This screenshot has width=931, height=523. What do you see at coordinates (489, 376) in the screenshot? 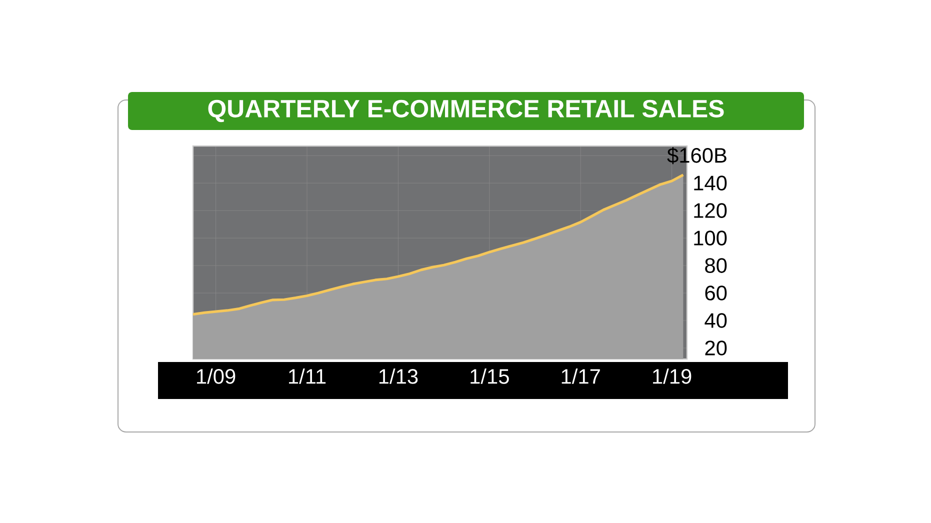
I see `x-tick-label: 1/15` at bounding box center [489, 376].